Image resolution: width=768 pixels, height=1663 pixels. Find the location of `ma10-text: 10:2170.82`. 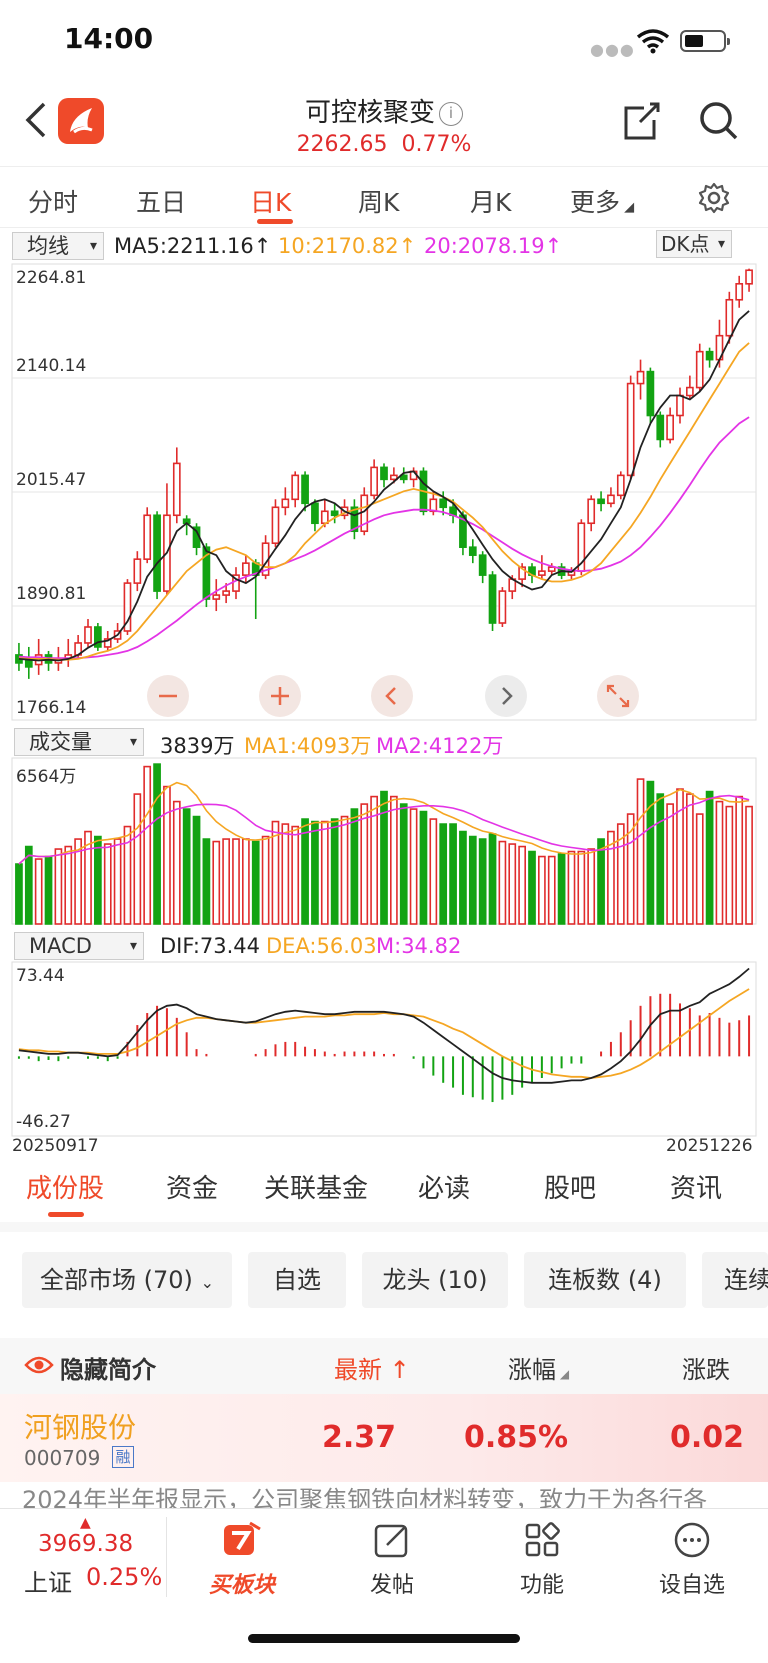

ma10-text: 10:2170.82 is located at coordinates (338, 246).